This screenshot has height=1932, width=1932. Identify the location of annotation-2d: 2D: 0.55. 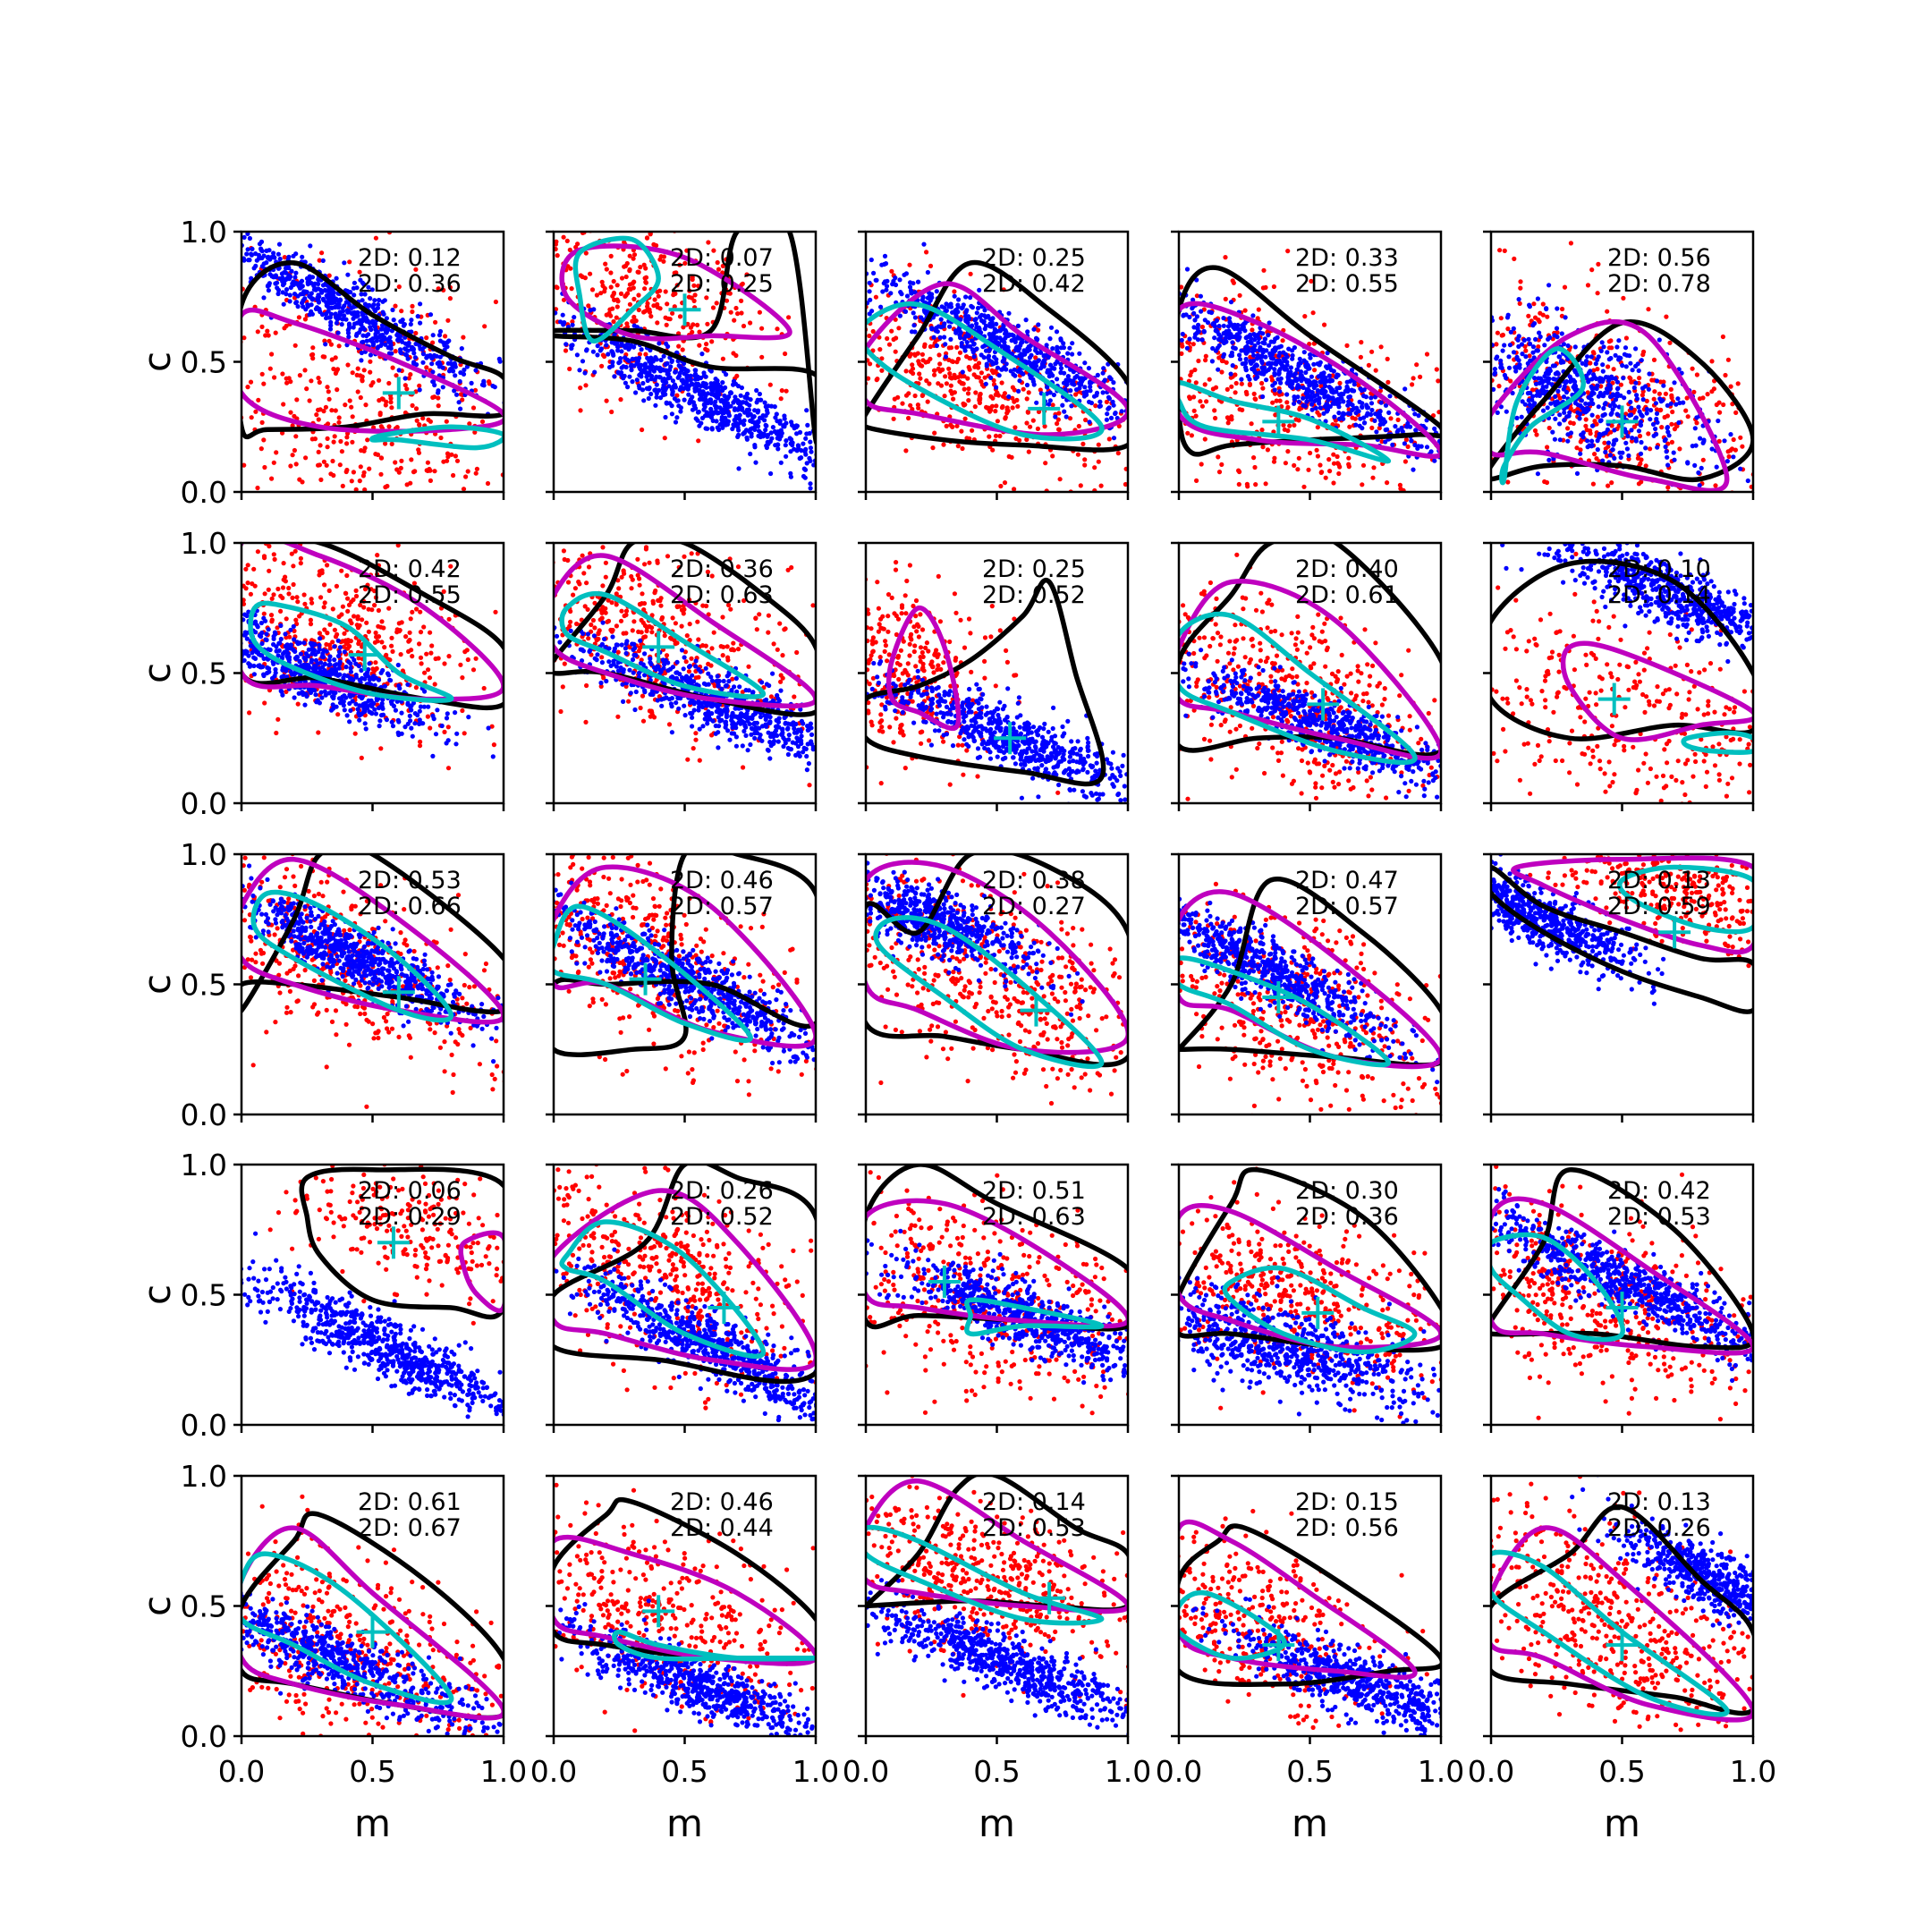
(1347, 284).